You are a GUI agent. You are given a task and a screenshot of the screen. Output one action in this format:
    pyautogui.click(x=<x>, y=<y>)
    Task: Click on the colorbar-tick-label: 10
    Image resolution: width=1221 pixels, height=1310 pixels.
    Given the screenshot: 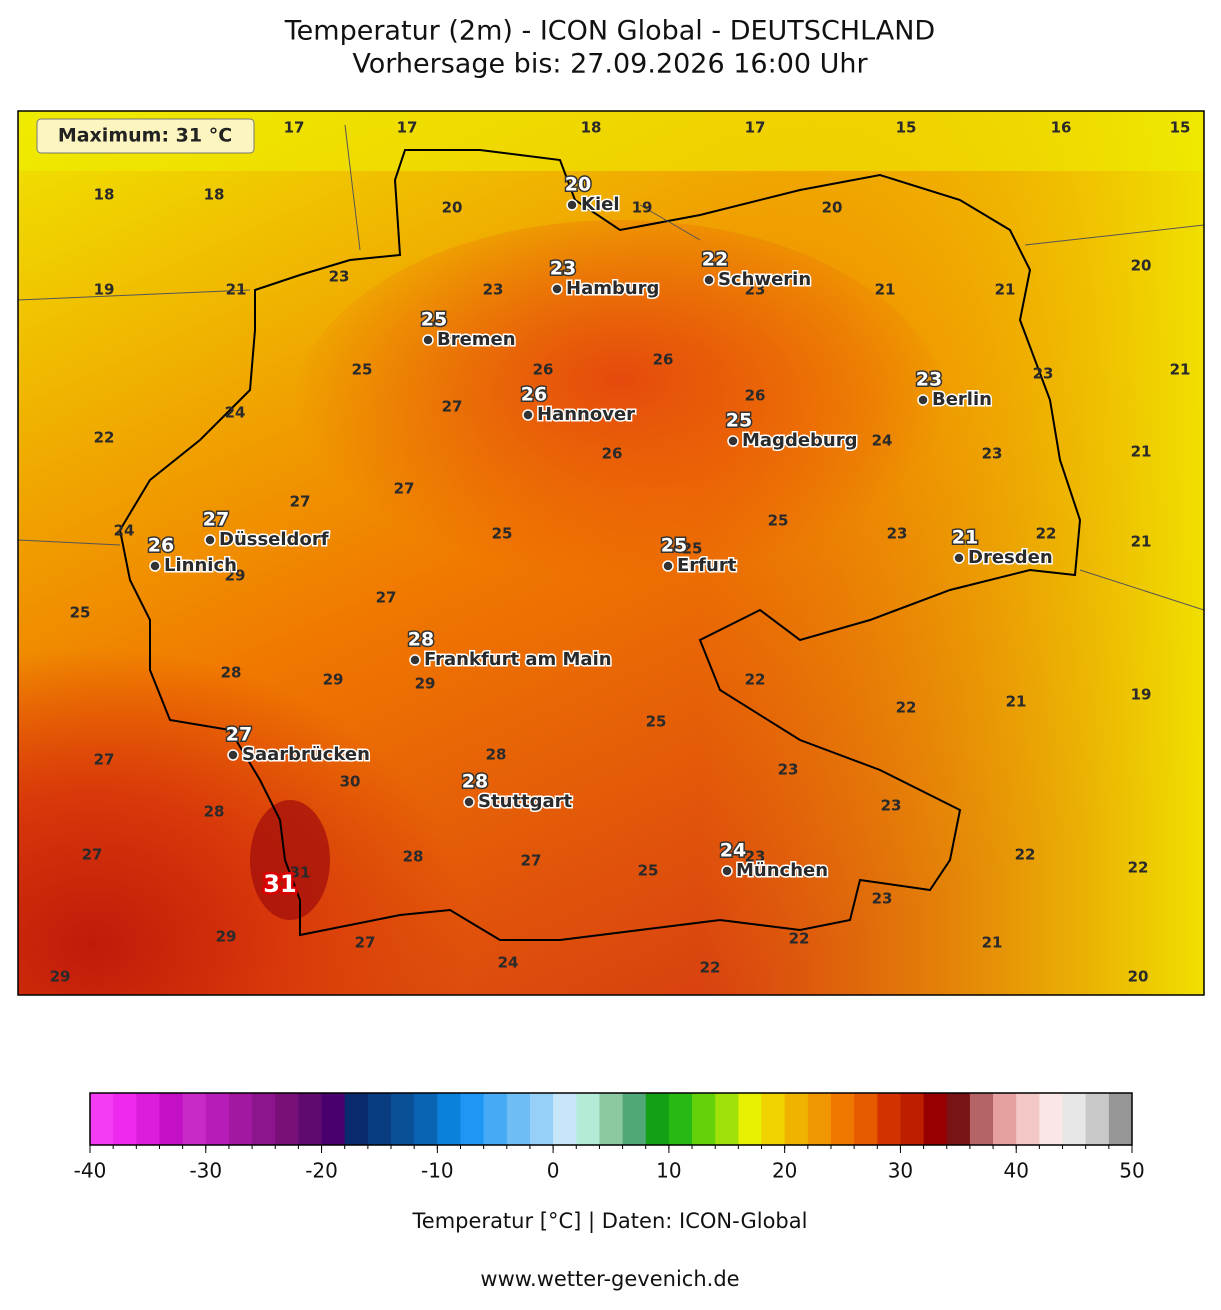 What is the action you would take?
    pyautogui.click(x=668, y=1171)
    